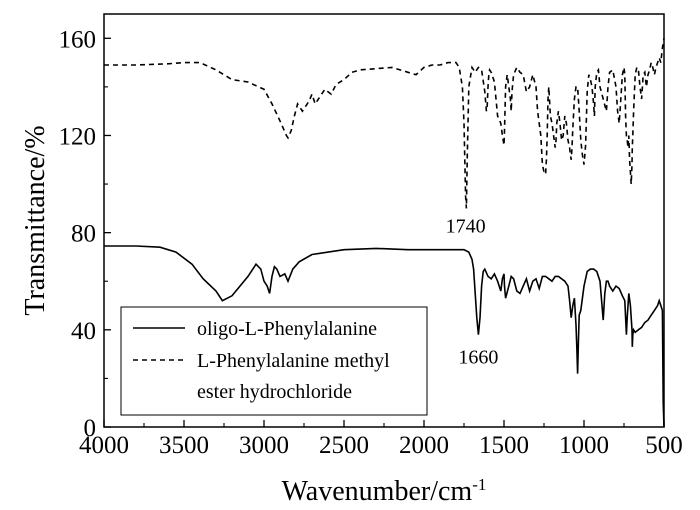 The width and height of the screenshot is (700, 510). I want to click on x-axis-title-superscript: -1, so click(479, 484).